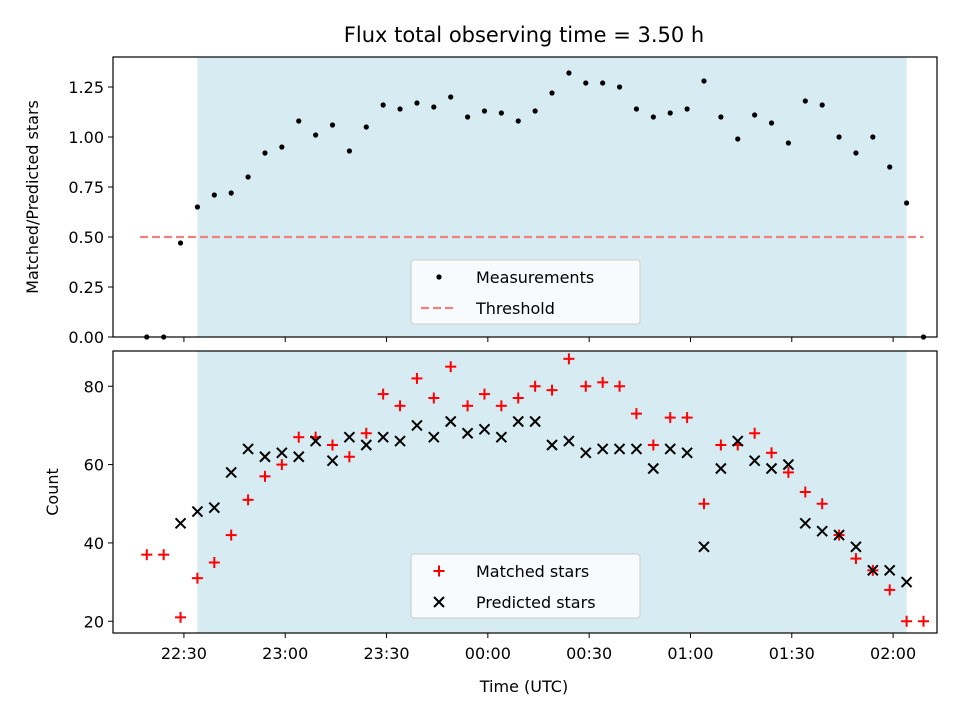 Image resolution: width=960 pixels, height=724 pixels. Describe the element at coordinates (86, 337) in the screenshot. I see `top-y-tick-label: 0.00` at that location.